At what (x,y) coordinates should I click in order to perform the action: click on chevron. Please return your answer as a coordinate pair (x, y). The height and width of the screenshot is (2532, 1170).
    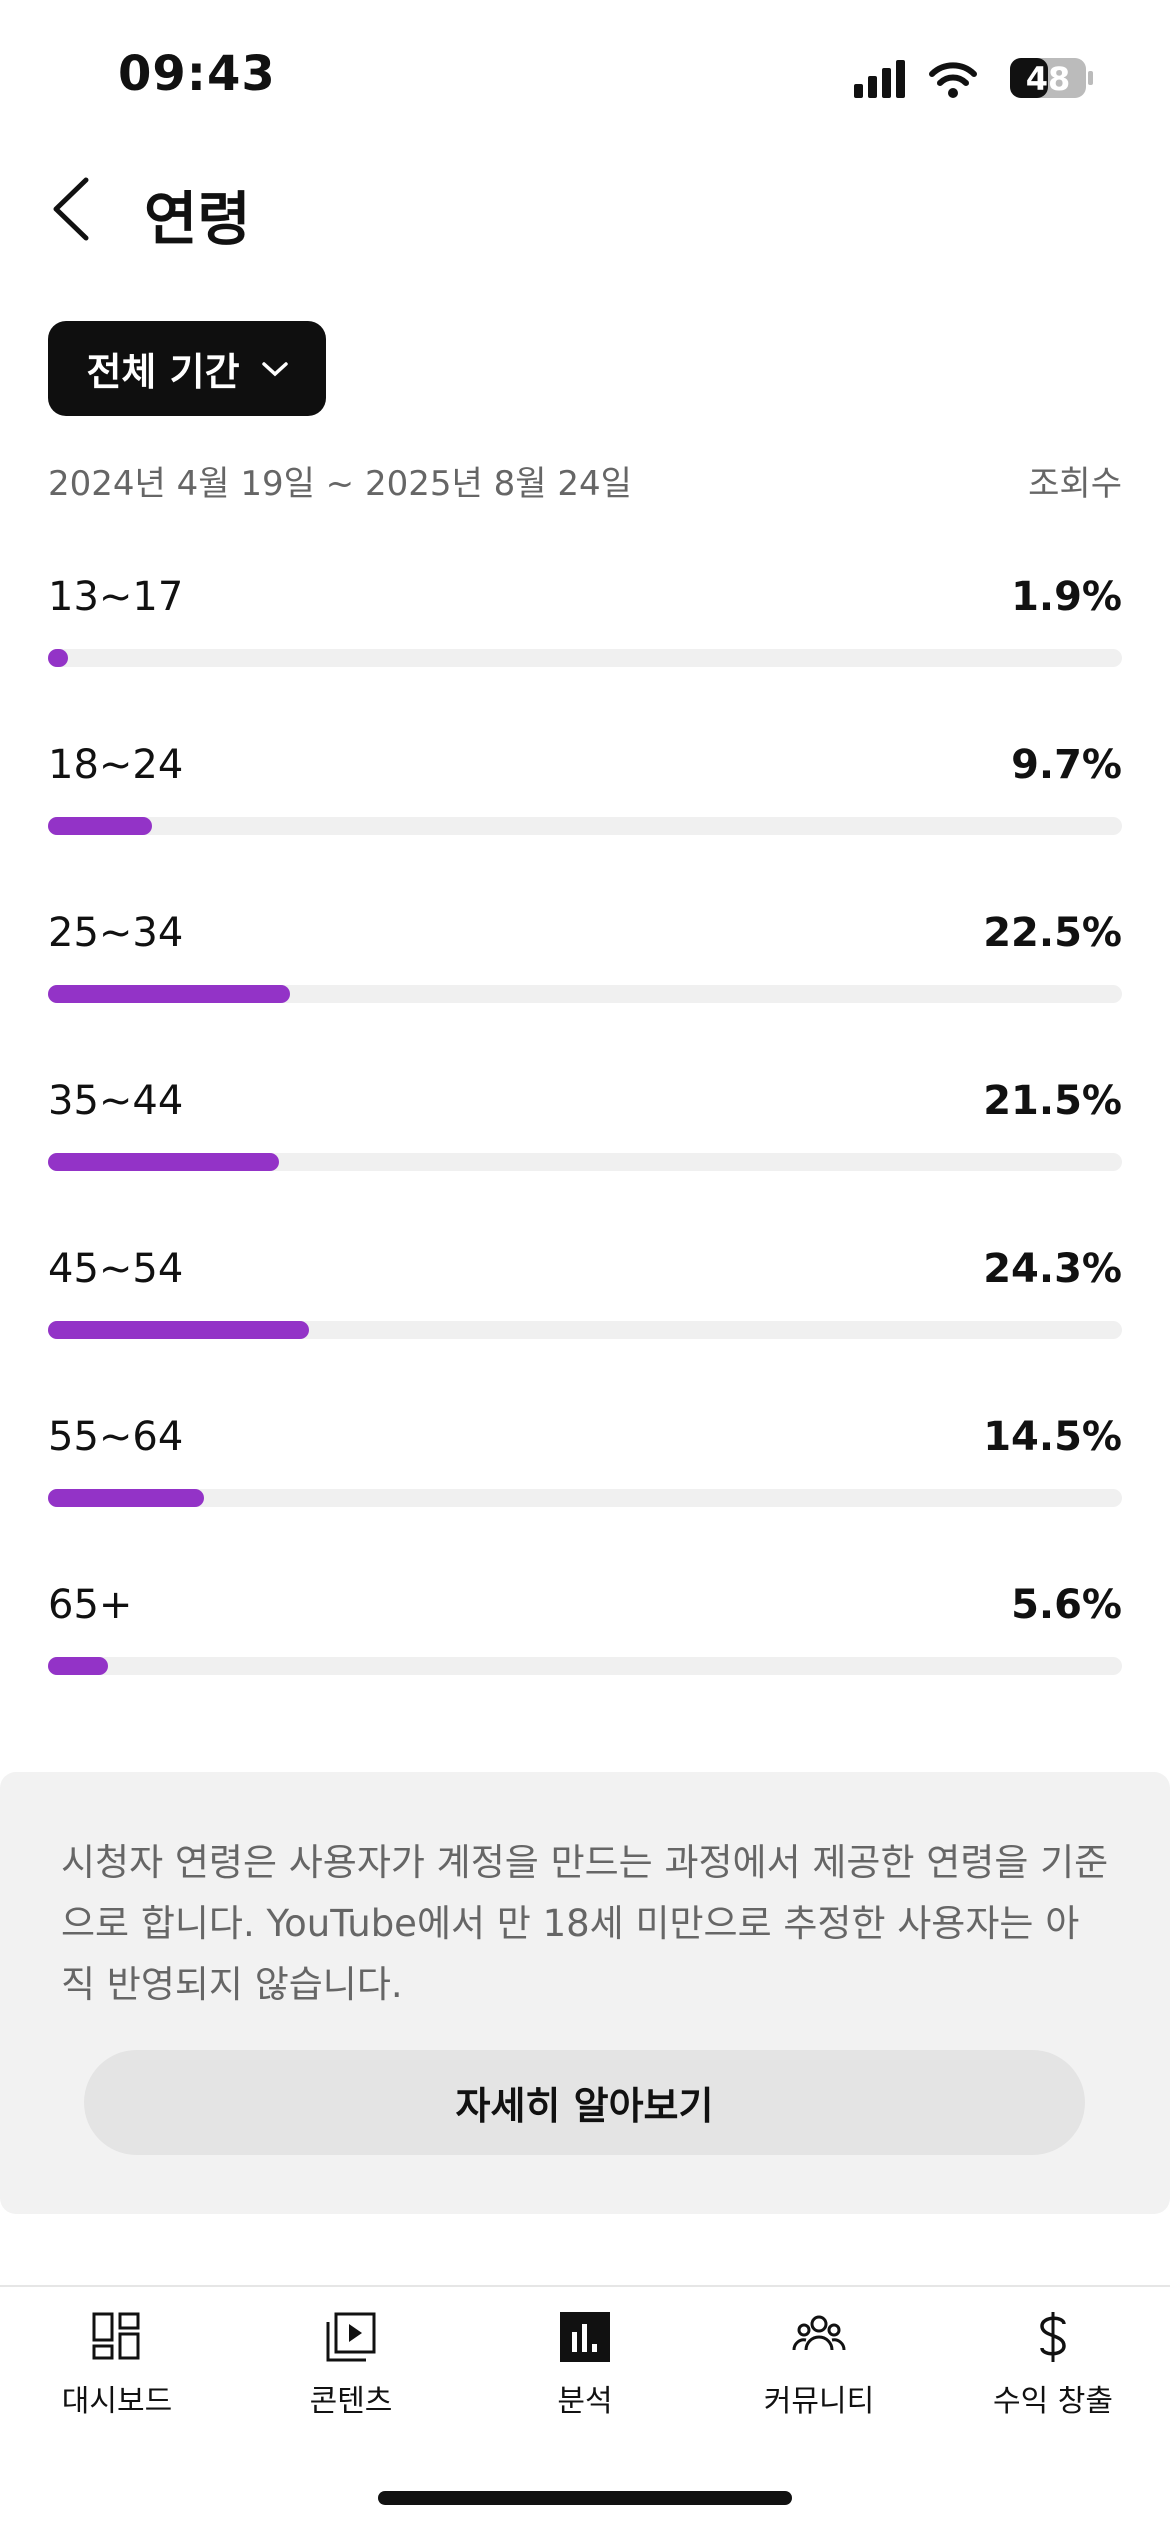
    Looking at the image, I should click on (274, 368).